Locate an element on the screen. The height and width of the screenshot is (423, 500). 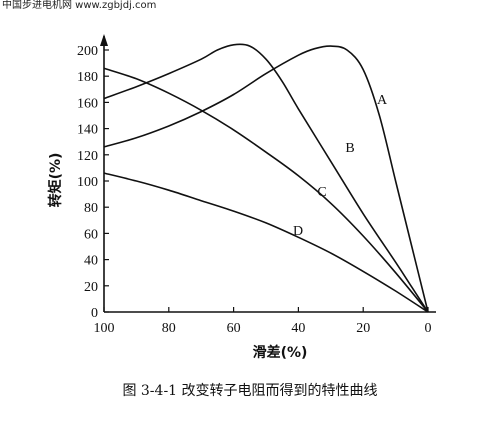
y-tick-label: 160 is located at coordinates (87, 103).